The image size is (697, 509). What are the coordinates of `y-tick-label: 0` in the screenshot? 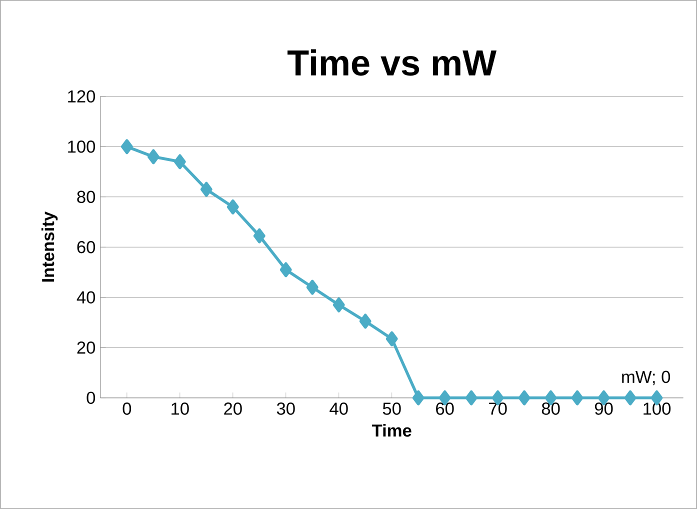 It's located at (91, 398).